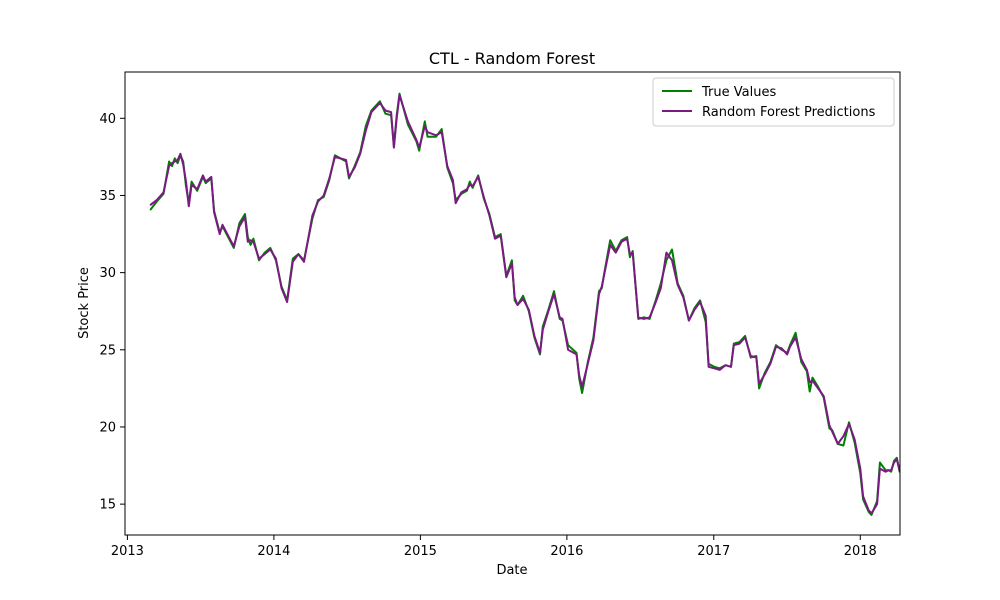 Image resolution: width=1000 pixels, height=600 pixels. I want to click on legend-label-random-forest-predictions: Random Forest Predictions, so click(789, 112).